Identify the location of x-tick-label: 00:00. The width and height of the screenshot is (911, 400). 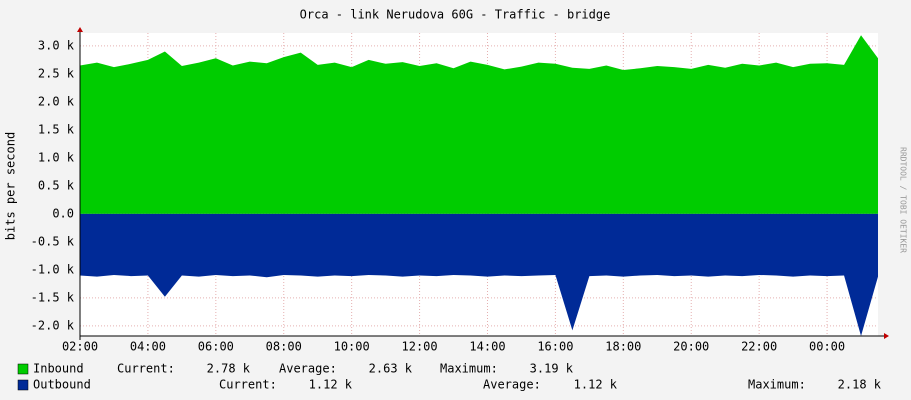
(827, 347).